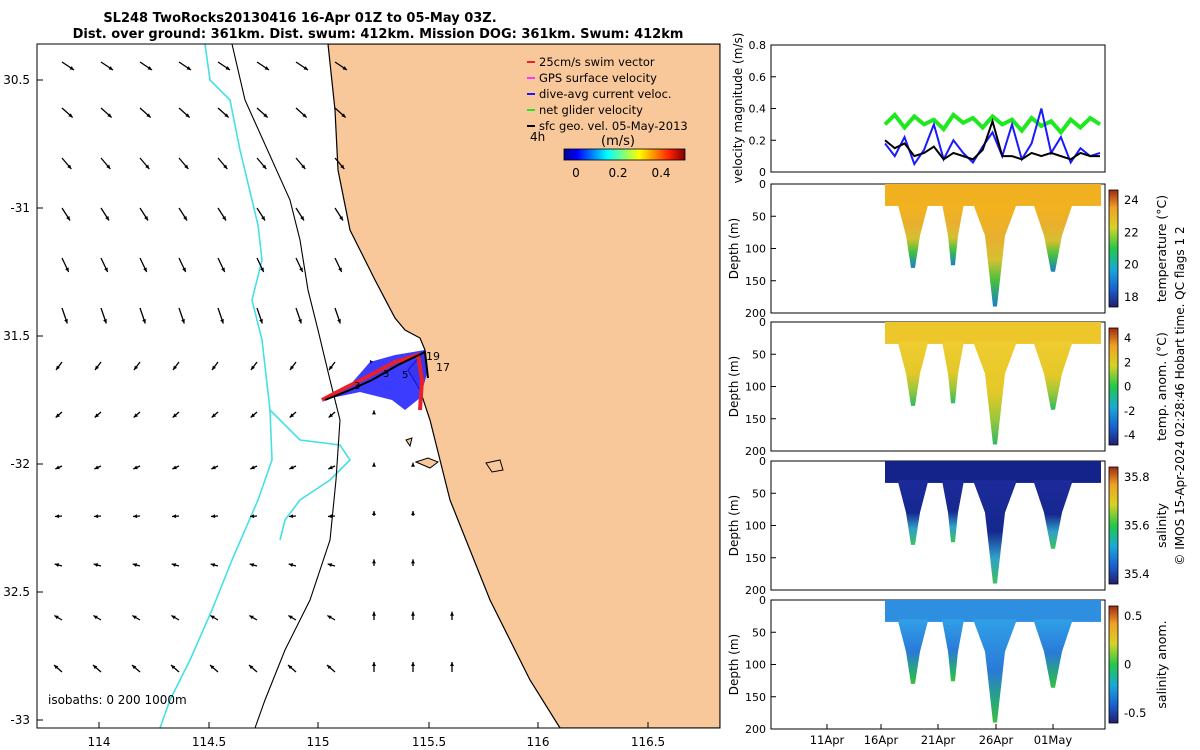  I want to click on map-ytick-label: -32, so click(20, 464).